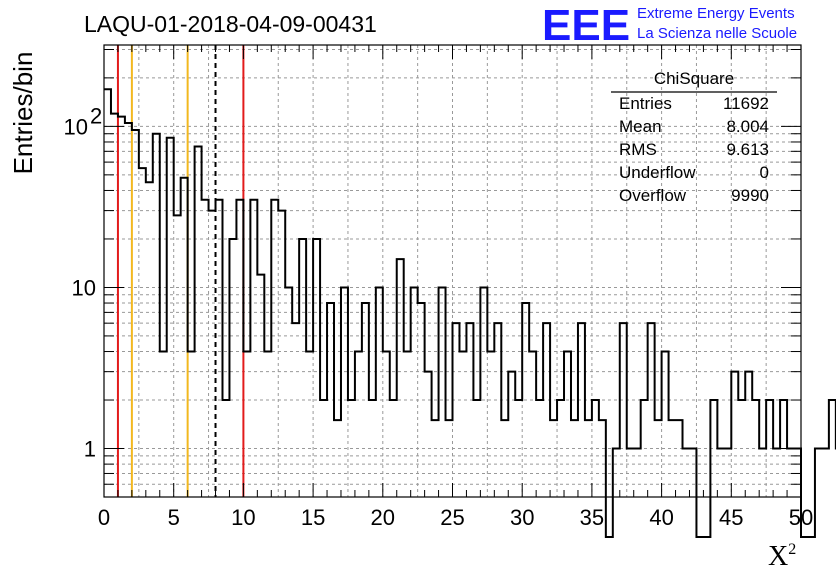 Image resolution: width=836 pixels, height=572 pixels. What do you see at coordinates (747, 149) in the screenshot?
I see `stats-value: 9.613` at bounding box center [747, 149].